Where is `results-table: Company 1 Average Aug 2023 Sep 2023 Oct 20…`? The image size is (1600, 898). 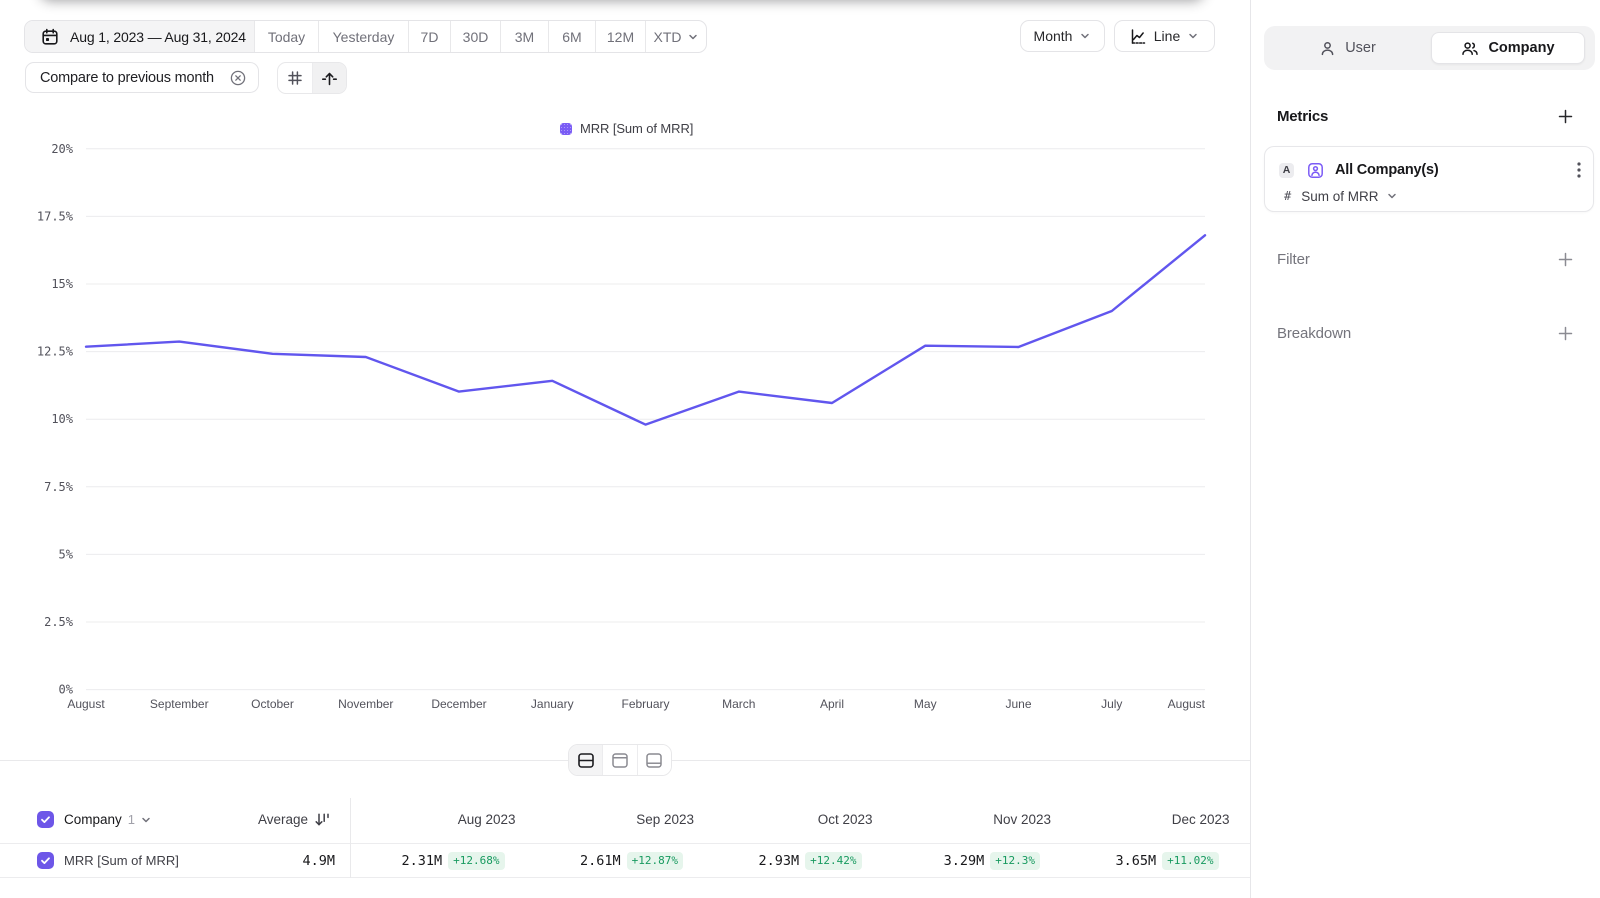 results-table: Company 1 Average Aug 2023 Sep 2023 Oct 20… is located at coordinates (625, 837).